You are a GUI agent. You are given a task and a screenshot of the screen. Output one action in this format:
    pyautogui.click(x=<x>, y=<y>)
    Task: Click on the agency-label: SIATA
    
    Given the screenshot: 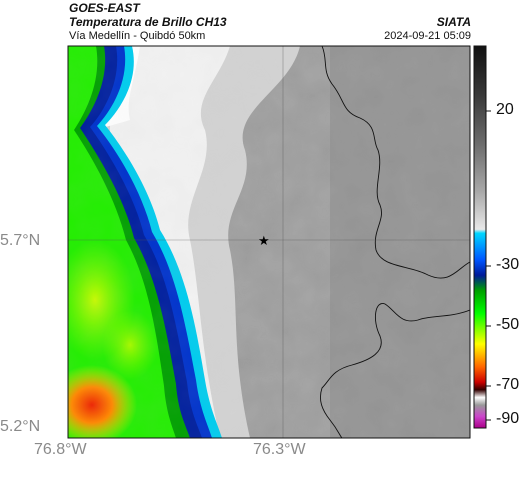 What is the action you would take?
    pyautogui.click(x=453, y=22)
    